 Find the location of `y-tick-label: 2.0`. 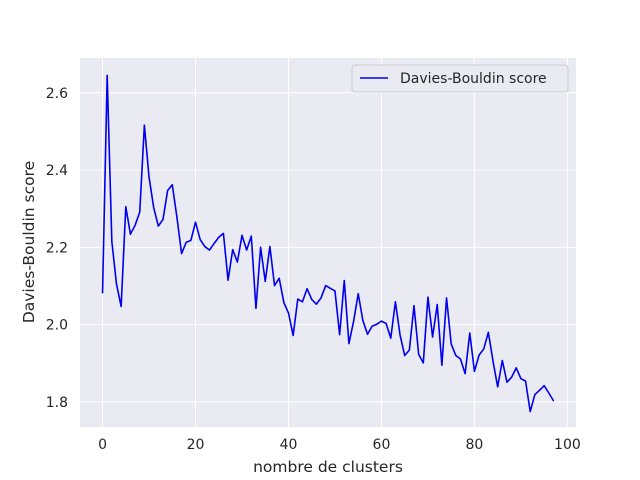

y-tick-label: 2.0 is located at coordinates (57, 326).